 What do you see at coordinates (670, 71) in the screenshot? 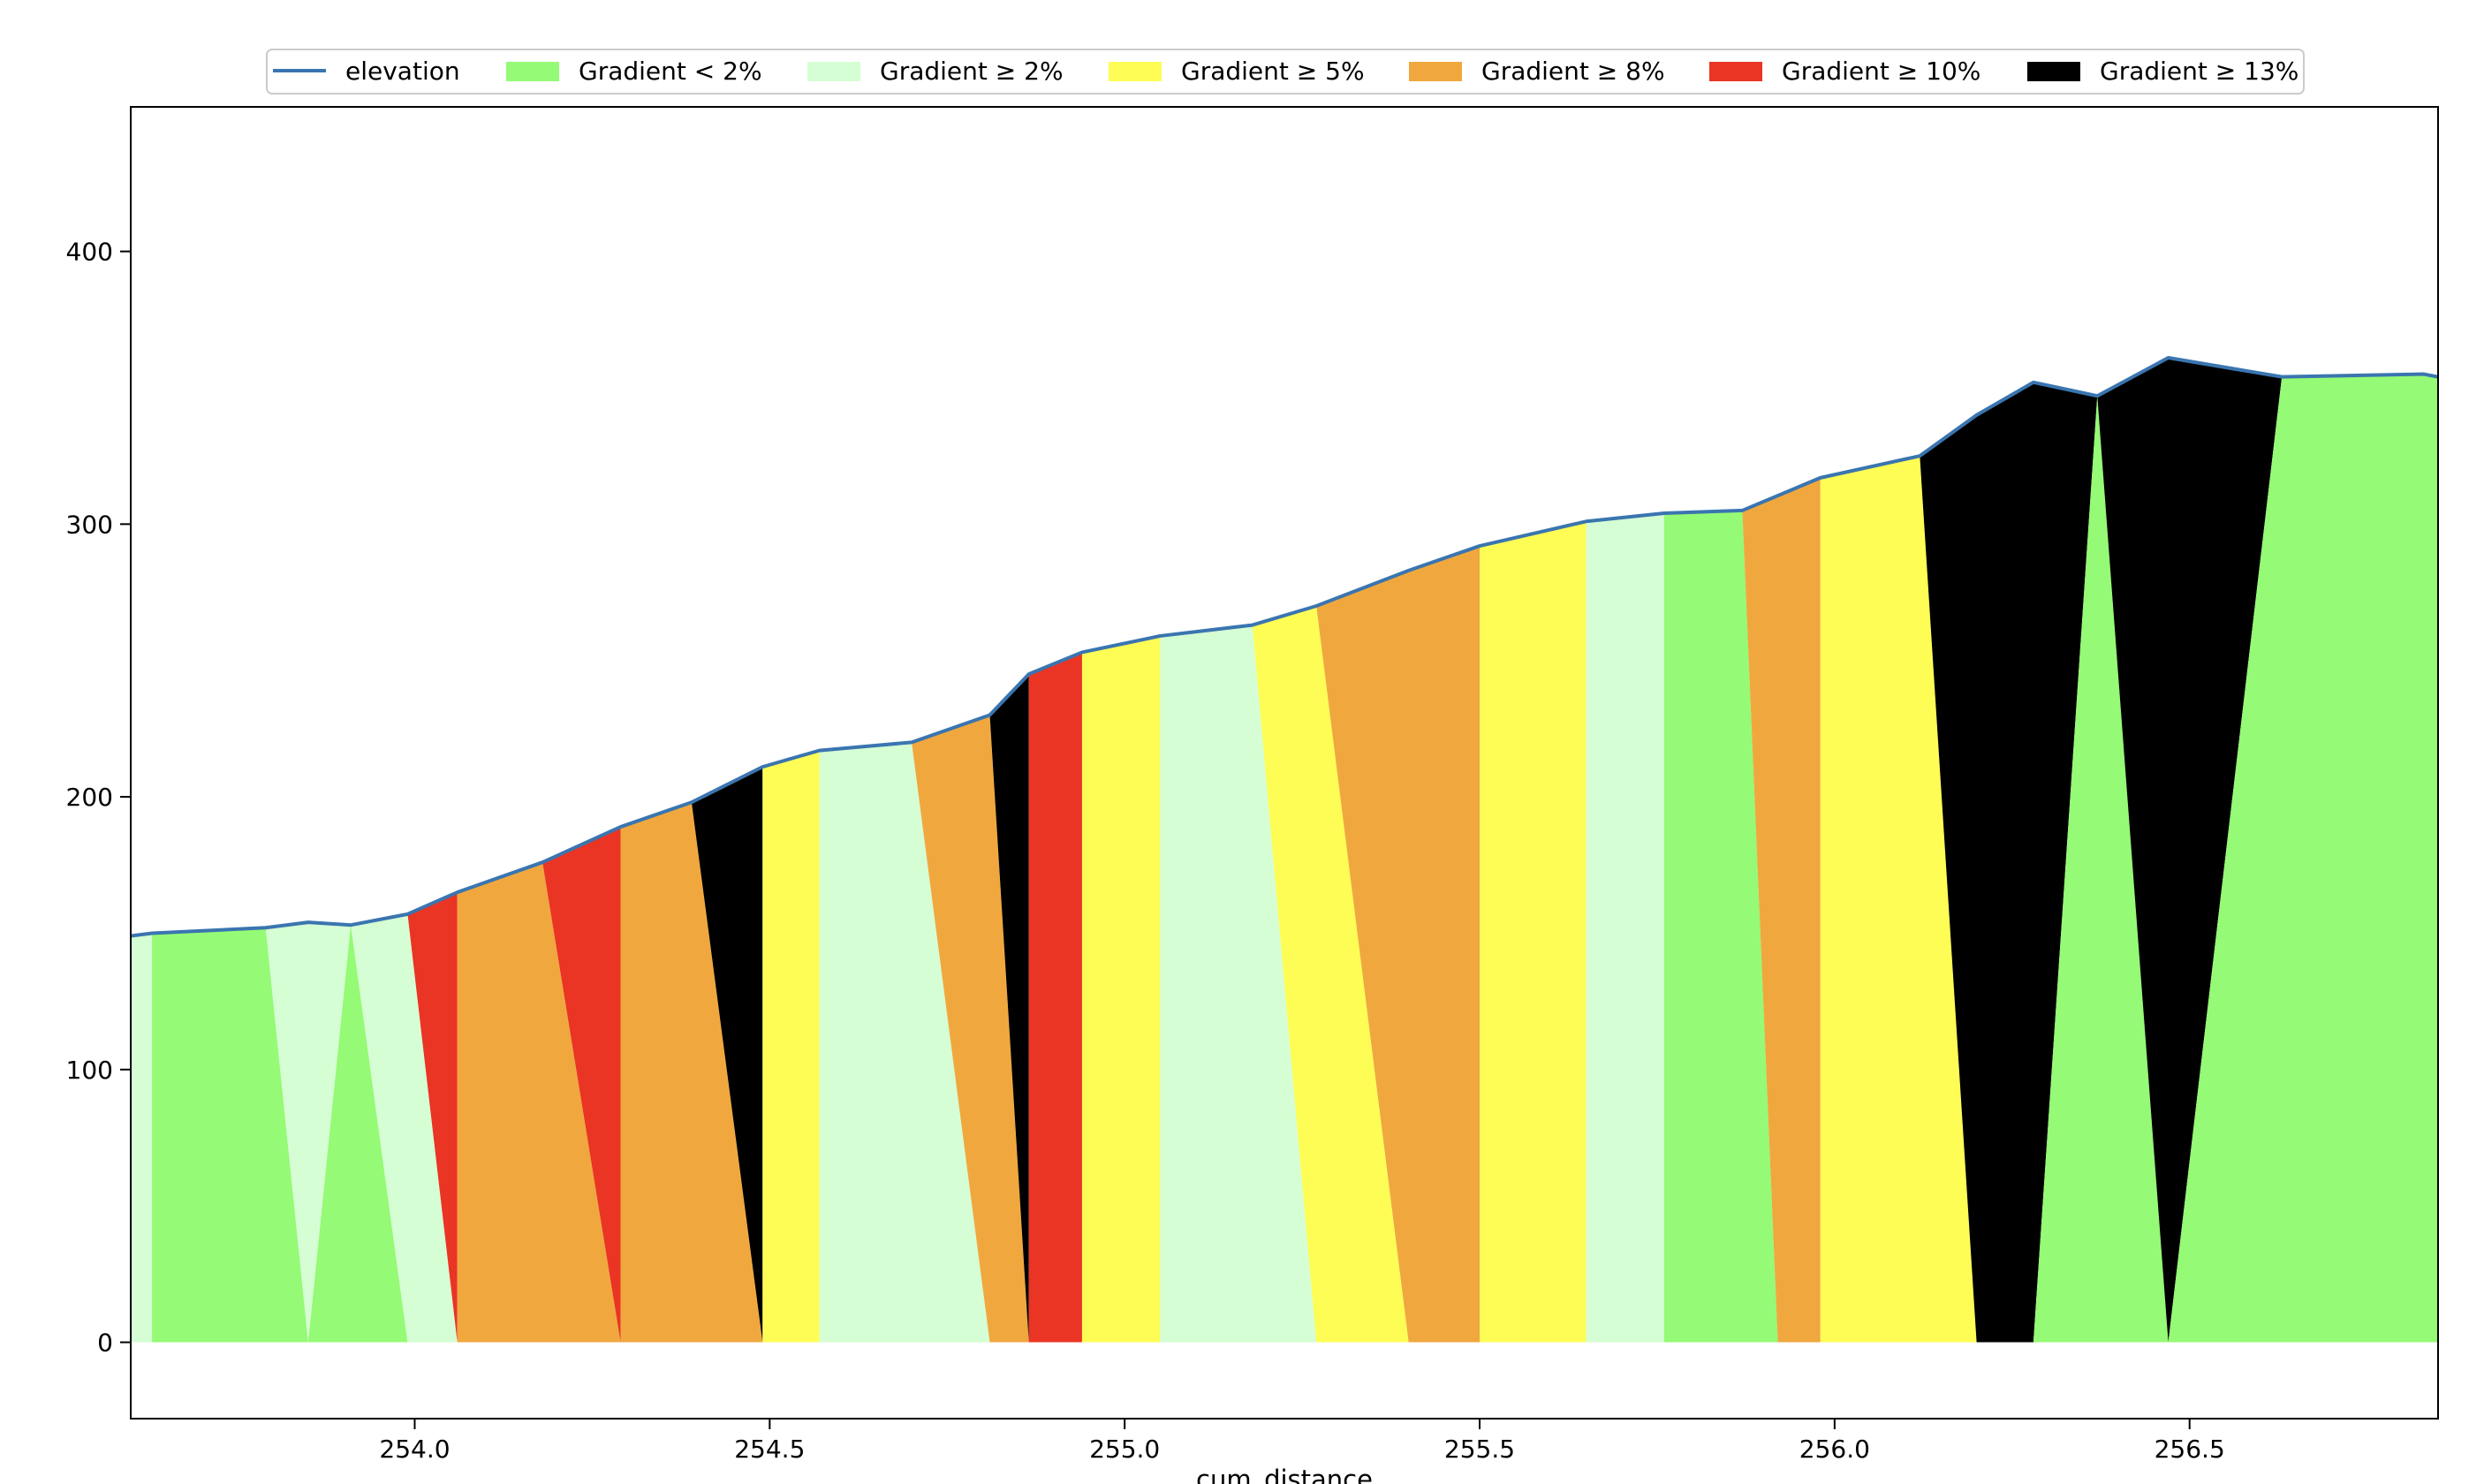
I see `legend-label: Gradient < 2%` at bounding box center [670, 71].